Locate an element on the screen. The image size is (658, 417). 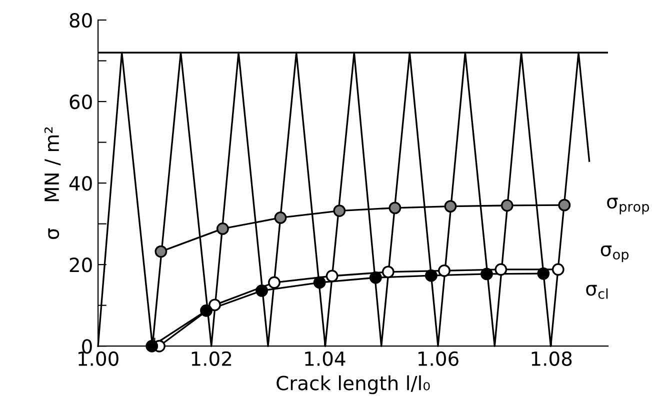
series-label: σ$_{op}$ is located at coordinates (614, 254).